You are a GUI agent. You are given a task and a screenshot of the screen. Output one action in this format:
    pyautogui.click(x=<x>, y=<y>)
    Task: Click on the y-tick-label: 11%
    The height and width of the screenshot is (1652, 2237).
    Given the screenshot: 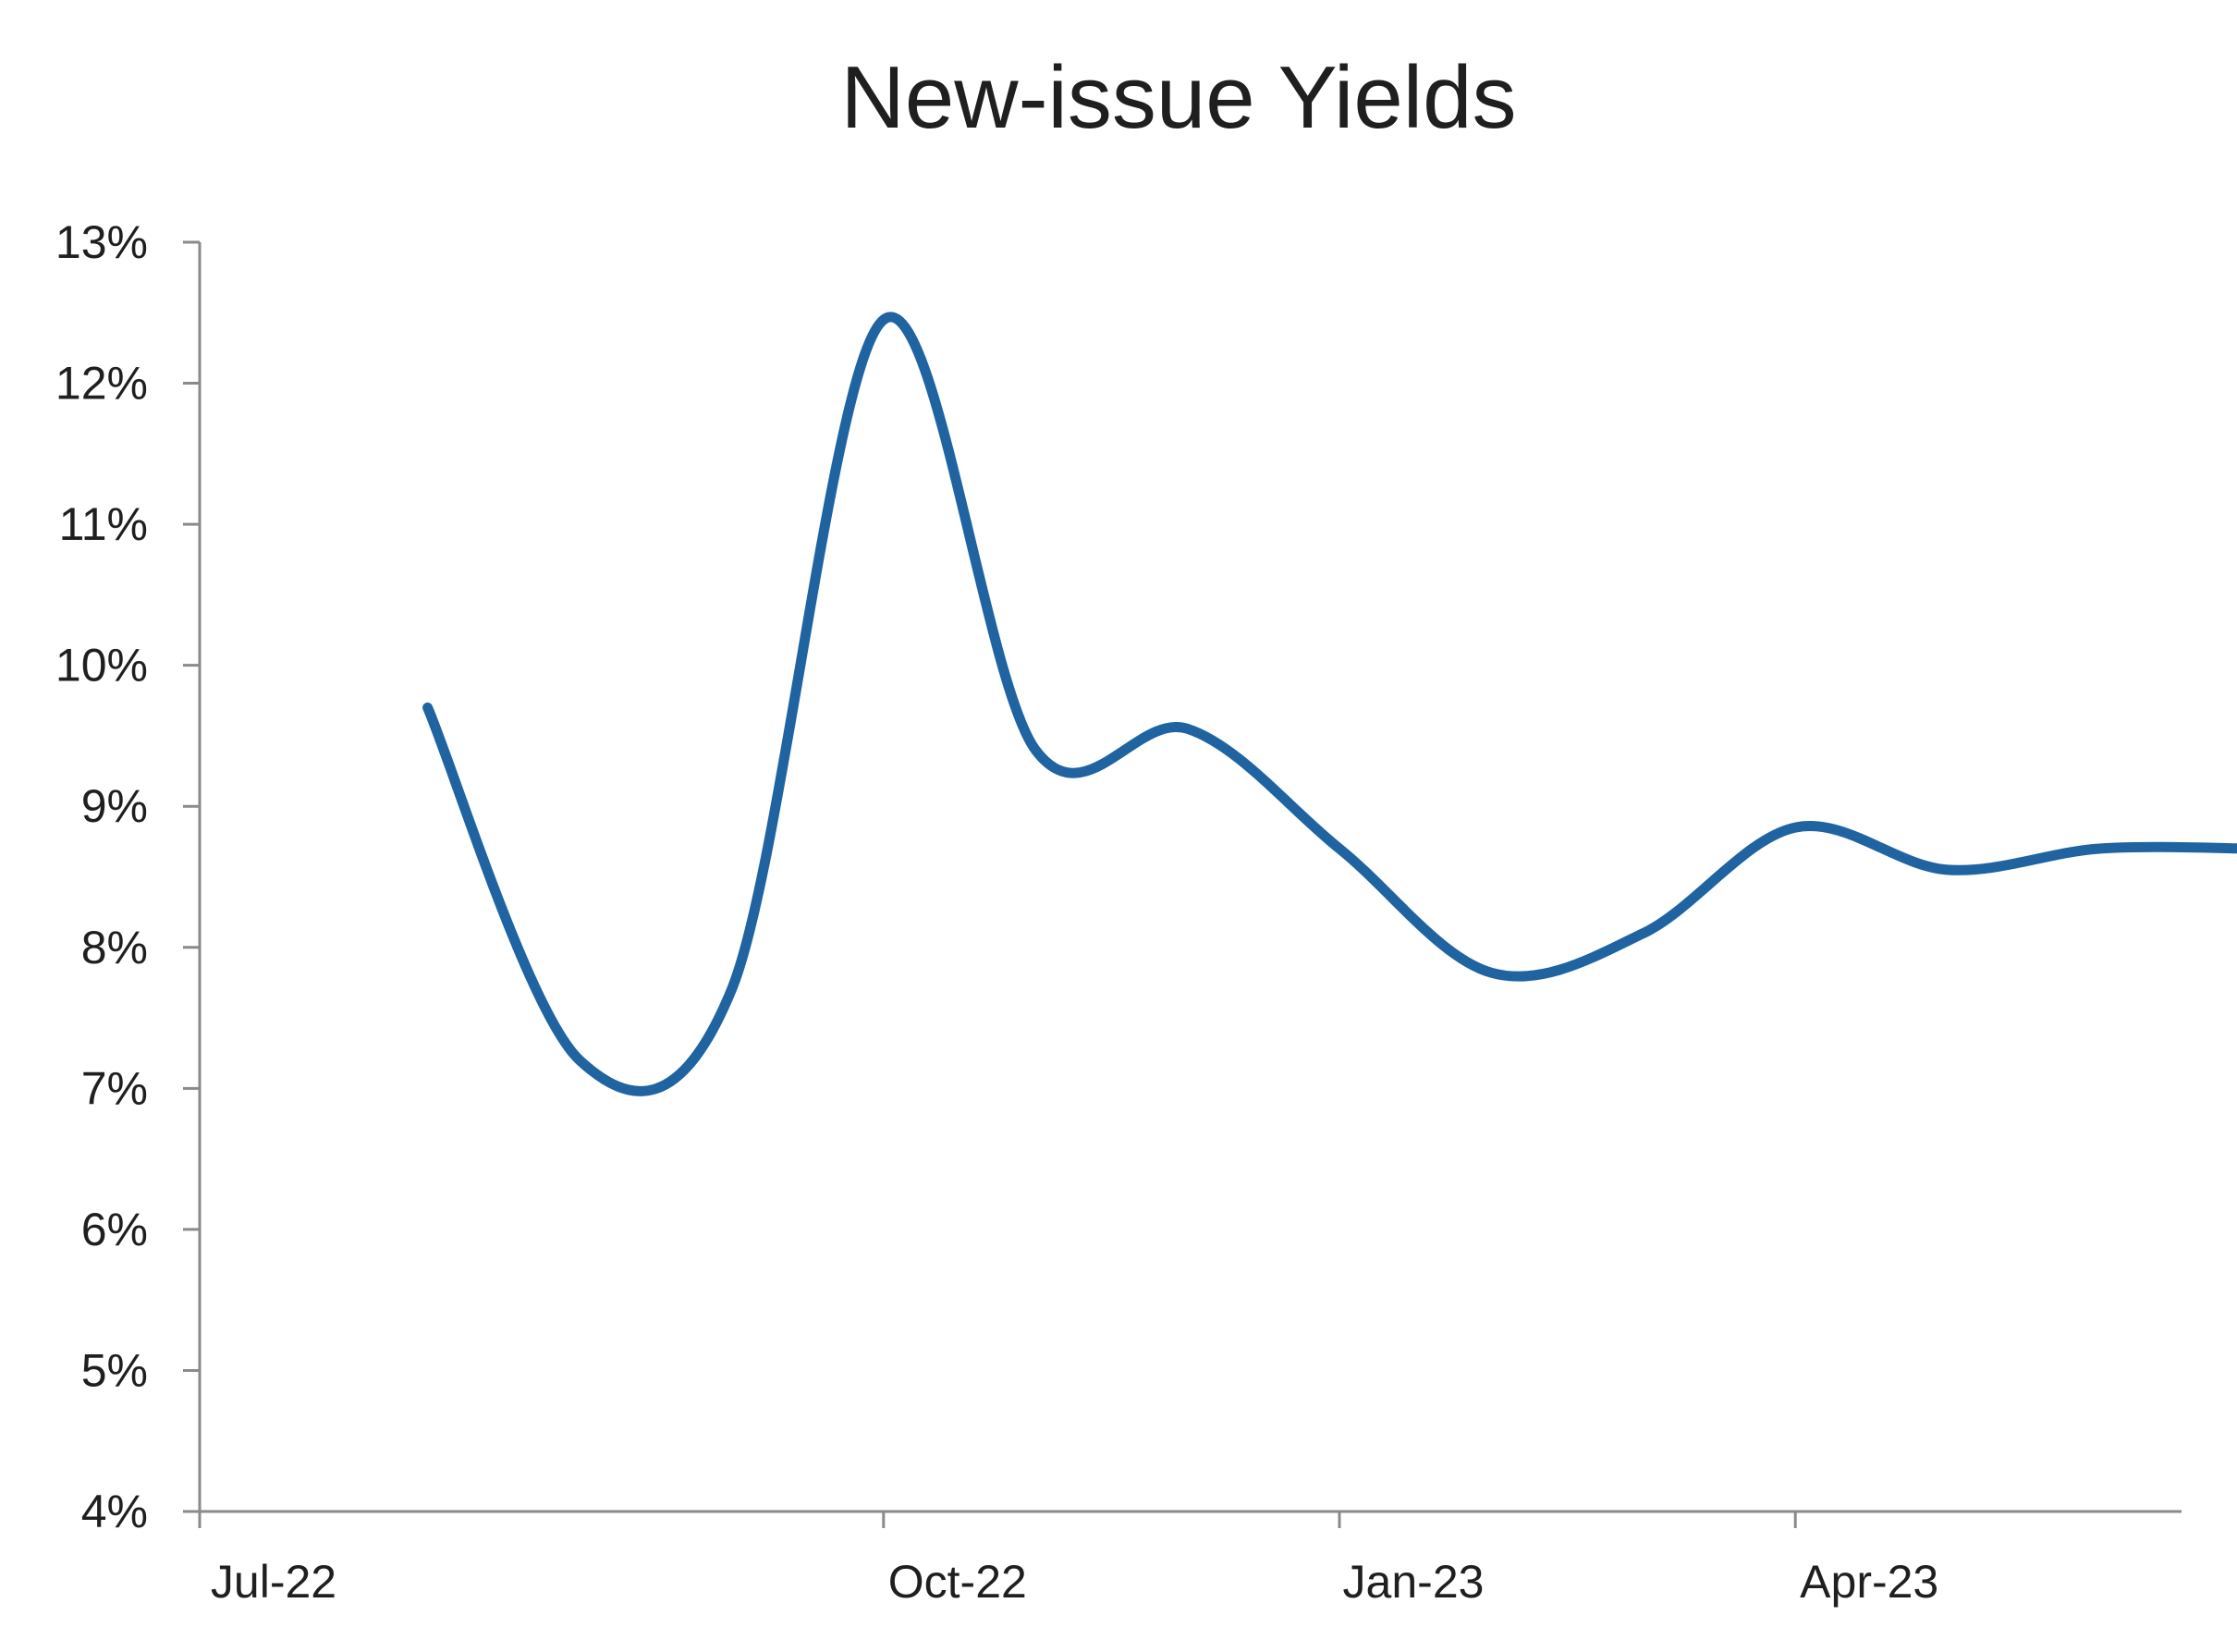 What is the action you would take?
    pyautogui.click(x=103, y=524)
    